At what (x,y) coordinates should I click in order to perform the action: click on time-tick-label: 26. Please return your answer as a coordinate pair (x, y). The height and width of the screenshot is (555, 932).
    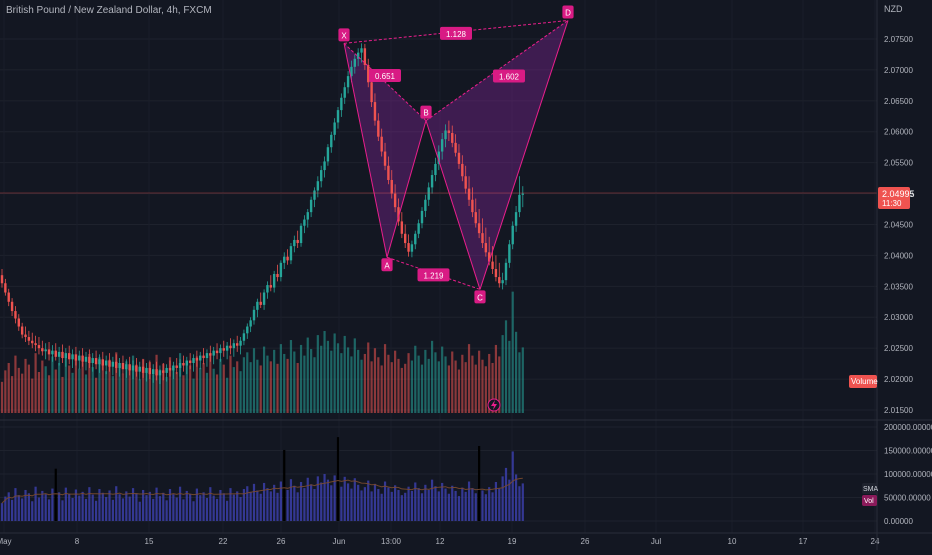
    Looking at the image, I should click on (281, 541).